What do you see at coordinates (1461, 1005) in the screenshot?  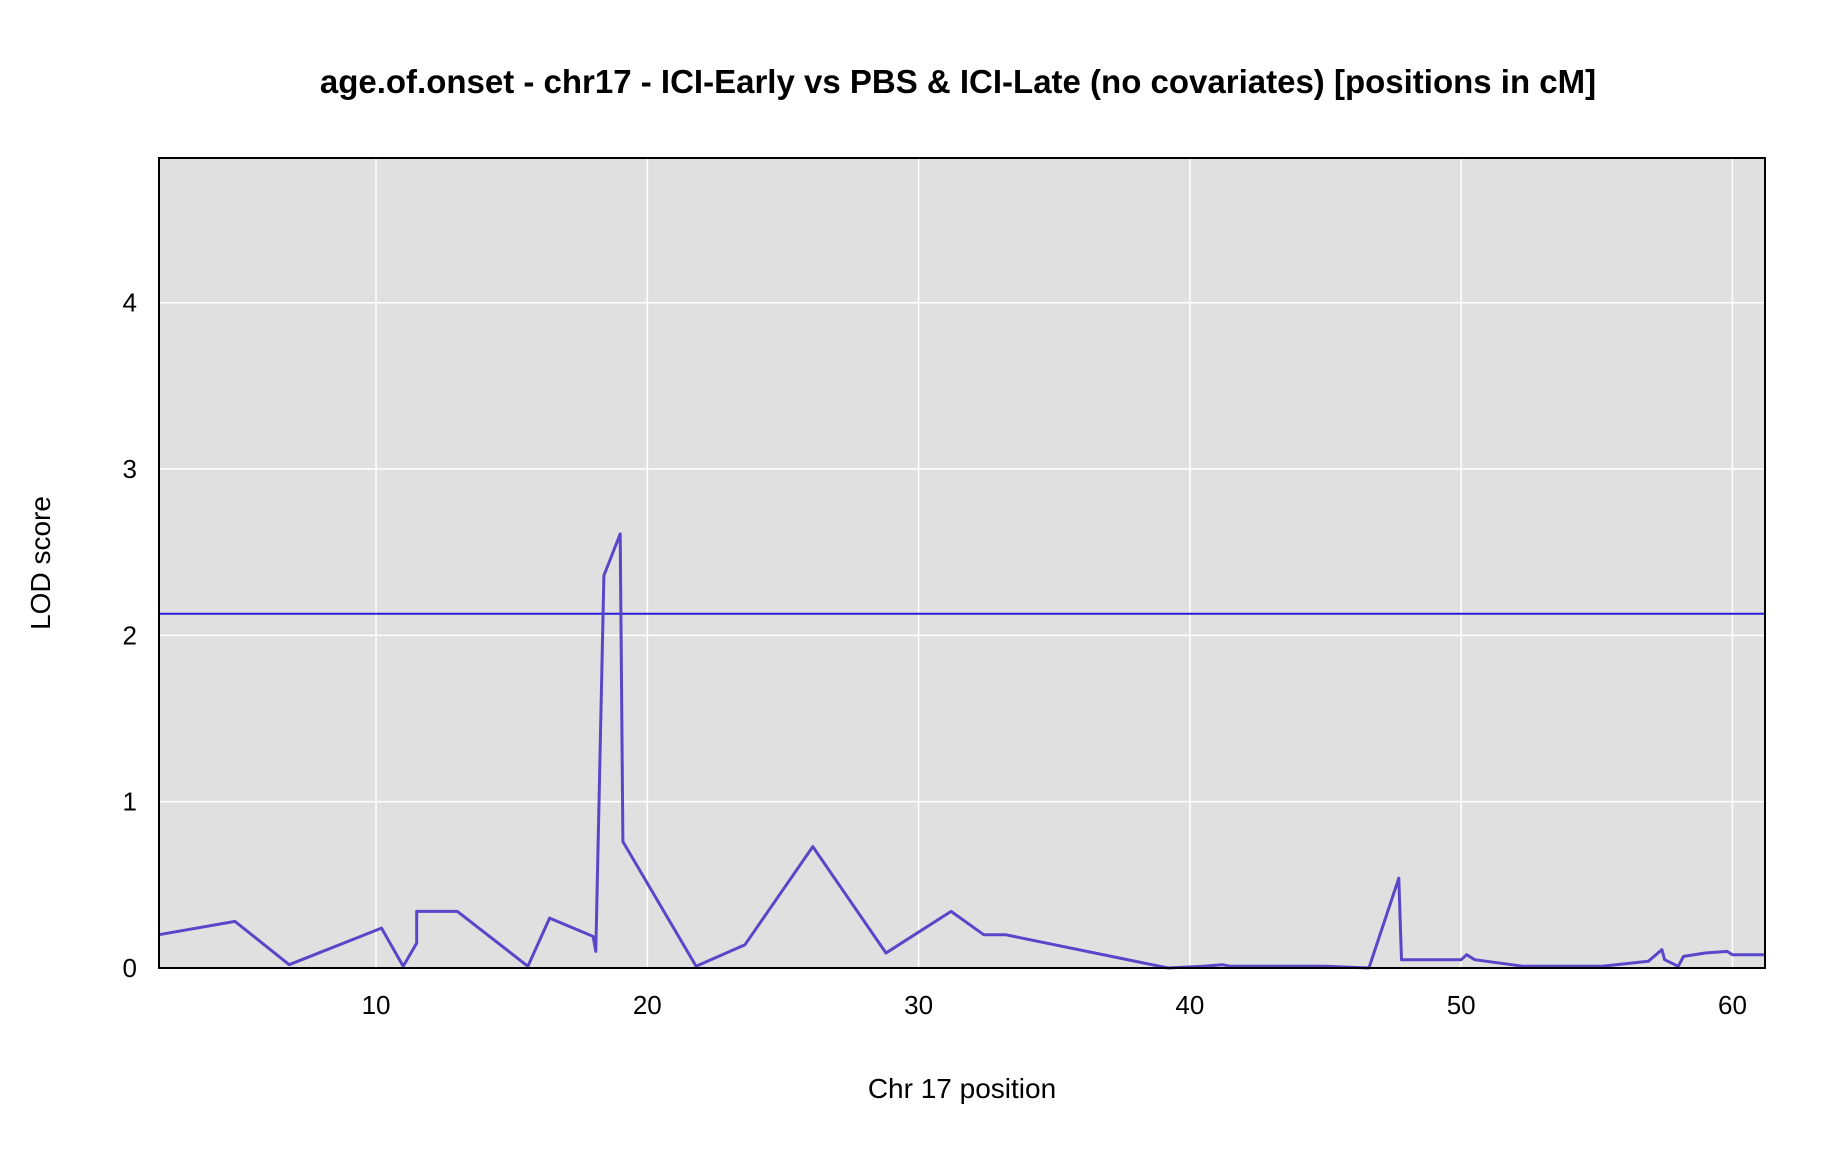 I see `x-tick-label: 50` at bounding box center [1461, 1005].